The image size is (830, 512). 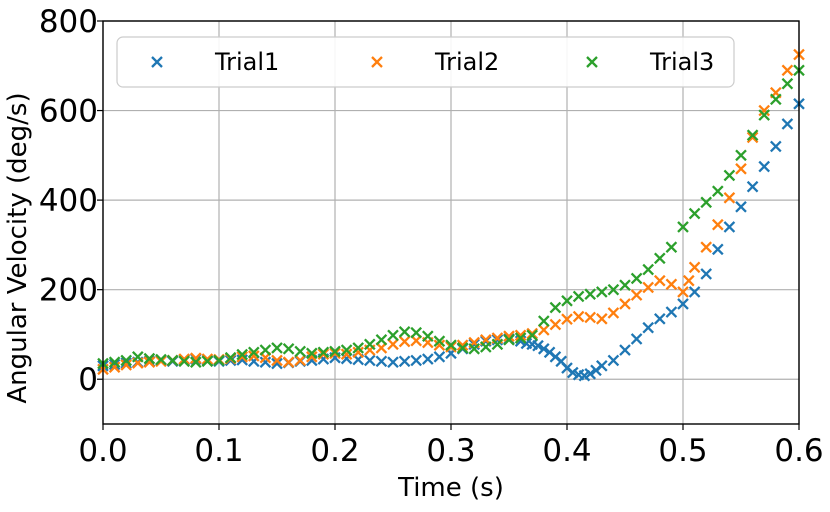 What do you see at coordinates (102, 451) in the screenshot?
I see `x-tick-label: 0.0` at bounding box center [102, 451].